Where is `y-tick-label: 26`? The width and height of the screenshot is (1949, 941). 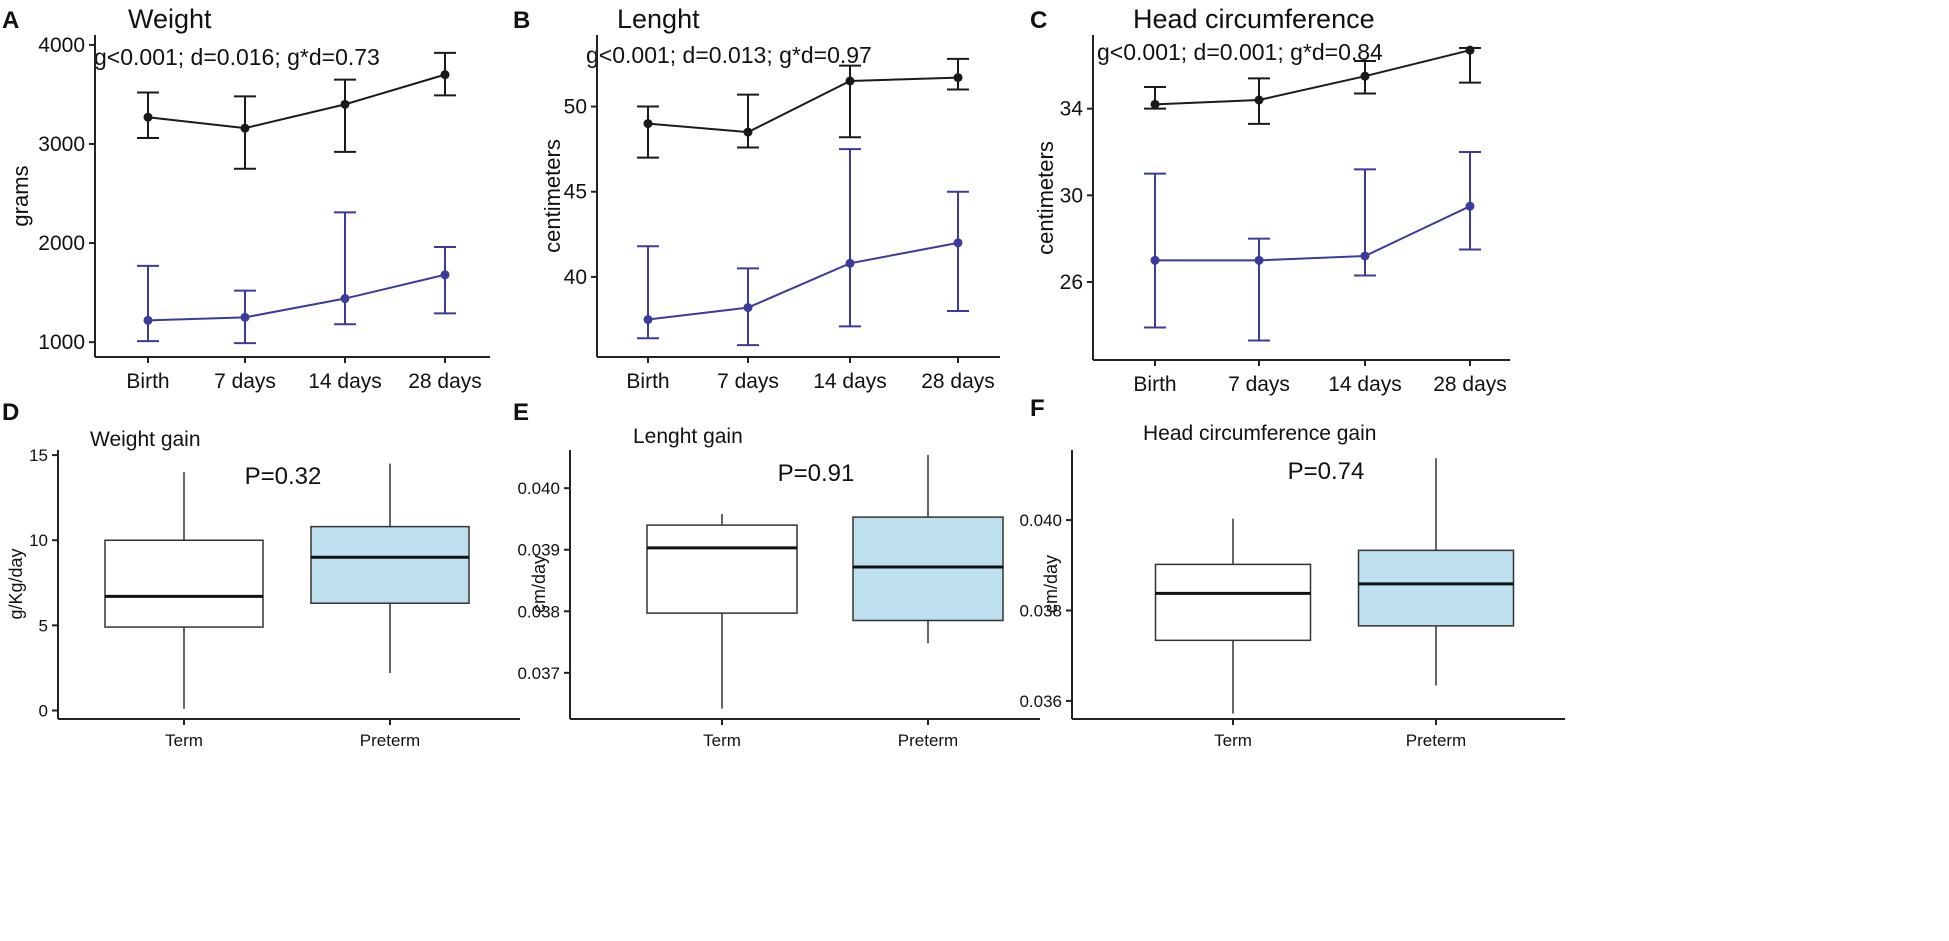 y-tick-label: 26 is located at coordinates (1071, 282).